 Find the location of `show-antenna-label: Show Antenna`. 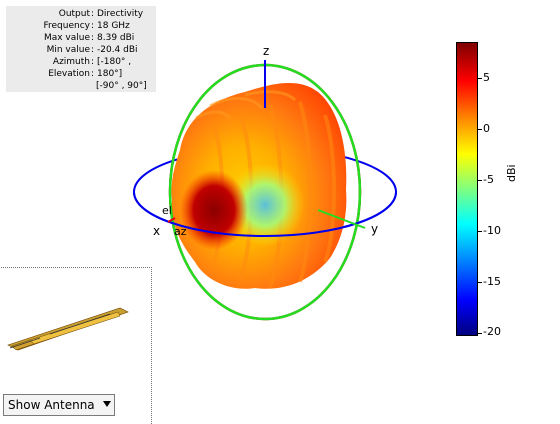

show-antenna-label: Show Antenna is located at coordinates (51, 405).